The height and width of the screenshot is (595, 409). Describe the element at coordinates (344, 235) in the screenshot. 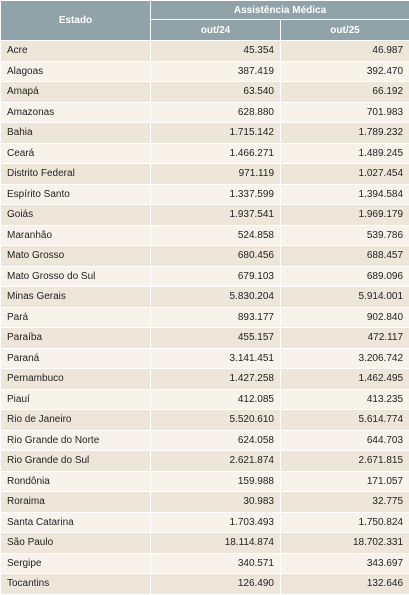

I see `value-cell: 539.786` at that location.